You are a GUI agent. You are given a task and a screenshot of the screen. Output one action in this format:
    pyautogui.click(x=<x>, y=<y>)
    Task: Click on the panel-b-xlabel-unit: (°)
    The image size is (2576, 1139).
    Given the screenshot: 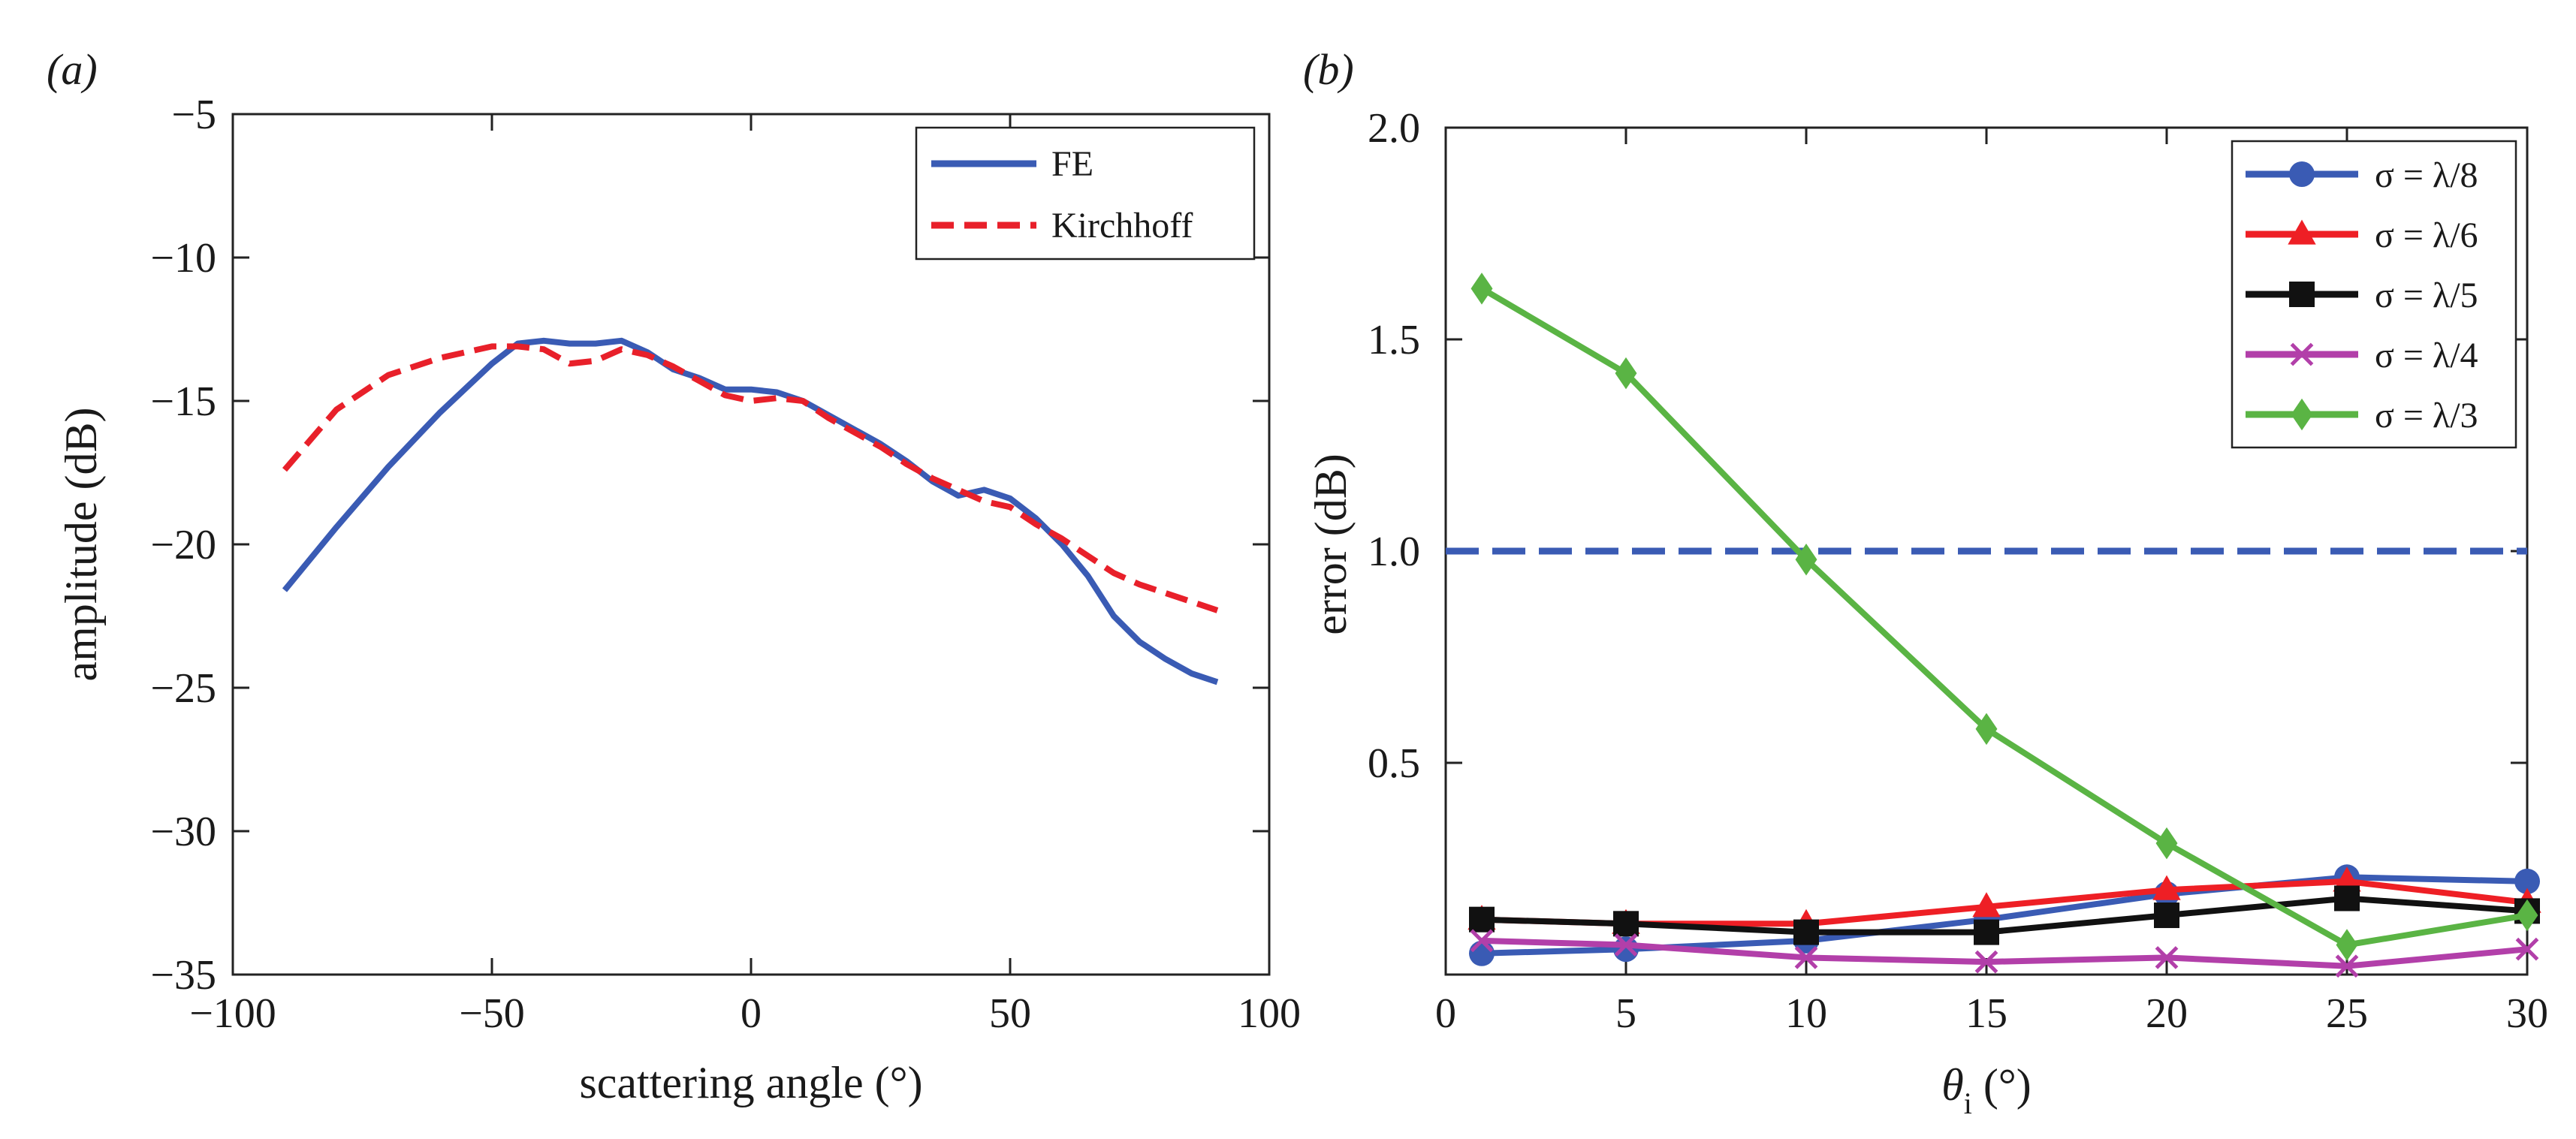 What is the action you would take?
    pyautogui.click(x=2002, y=1085)
    